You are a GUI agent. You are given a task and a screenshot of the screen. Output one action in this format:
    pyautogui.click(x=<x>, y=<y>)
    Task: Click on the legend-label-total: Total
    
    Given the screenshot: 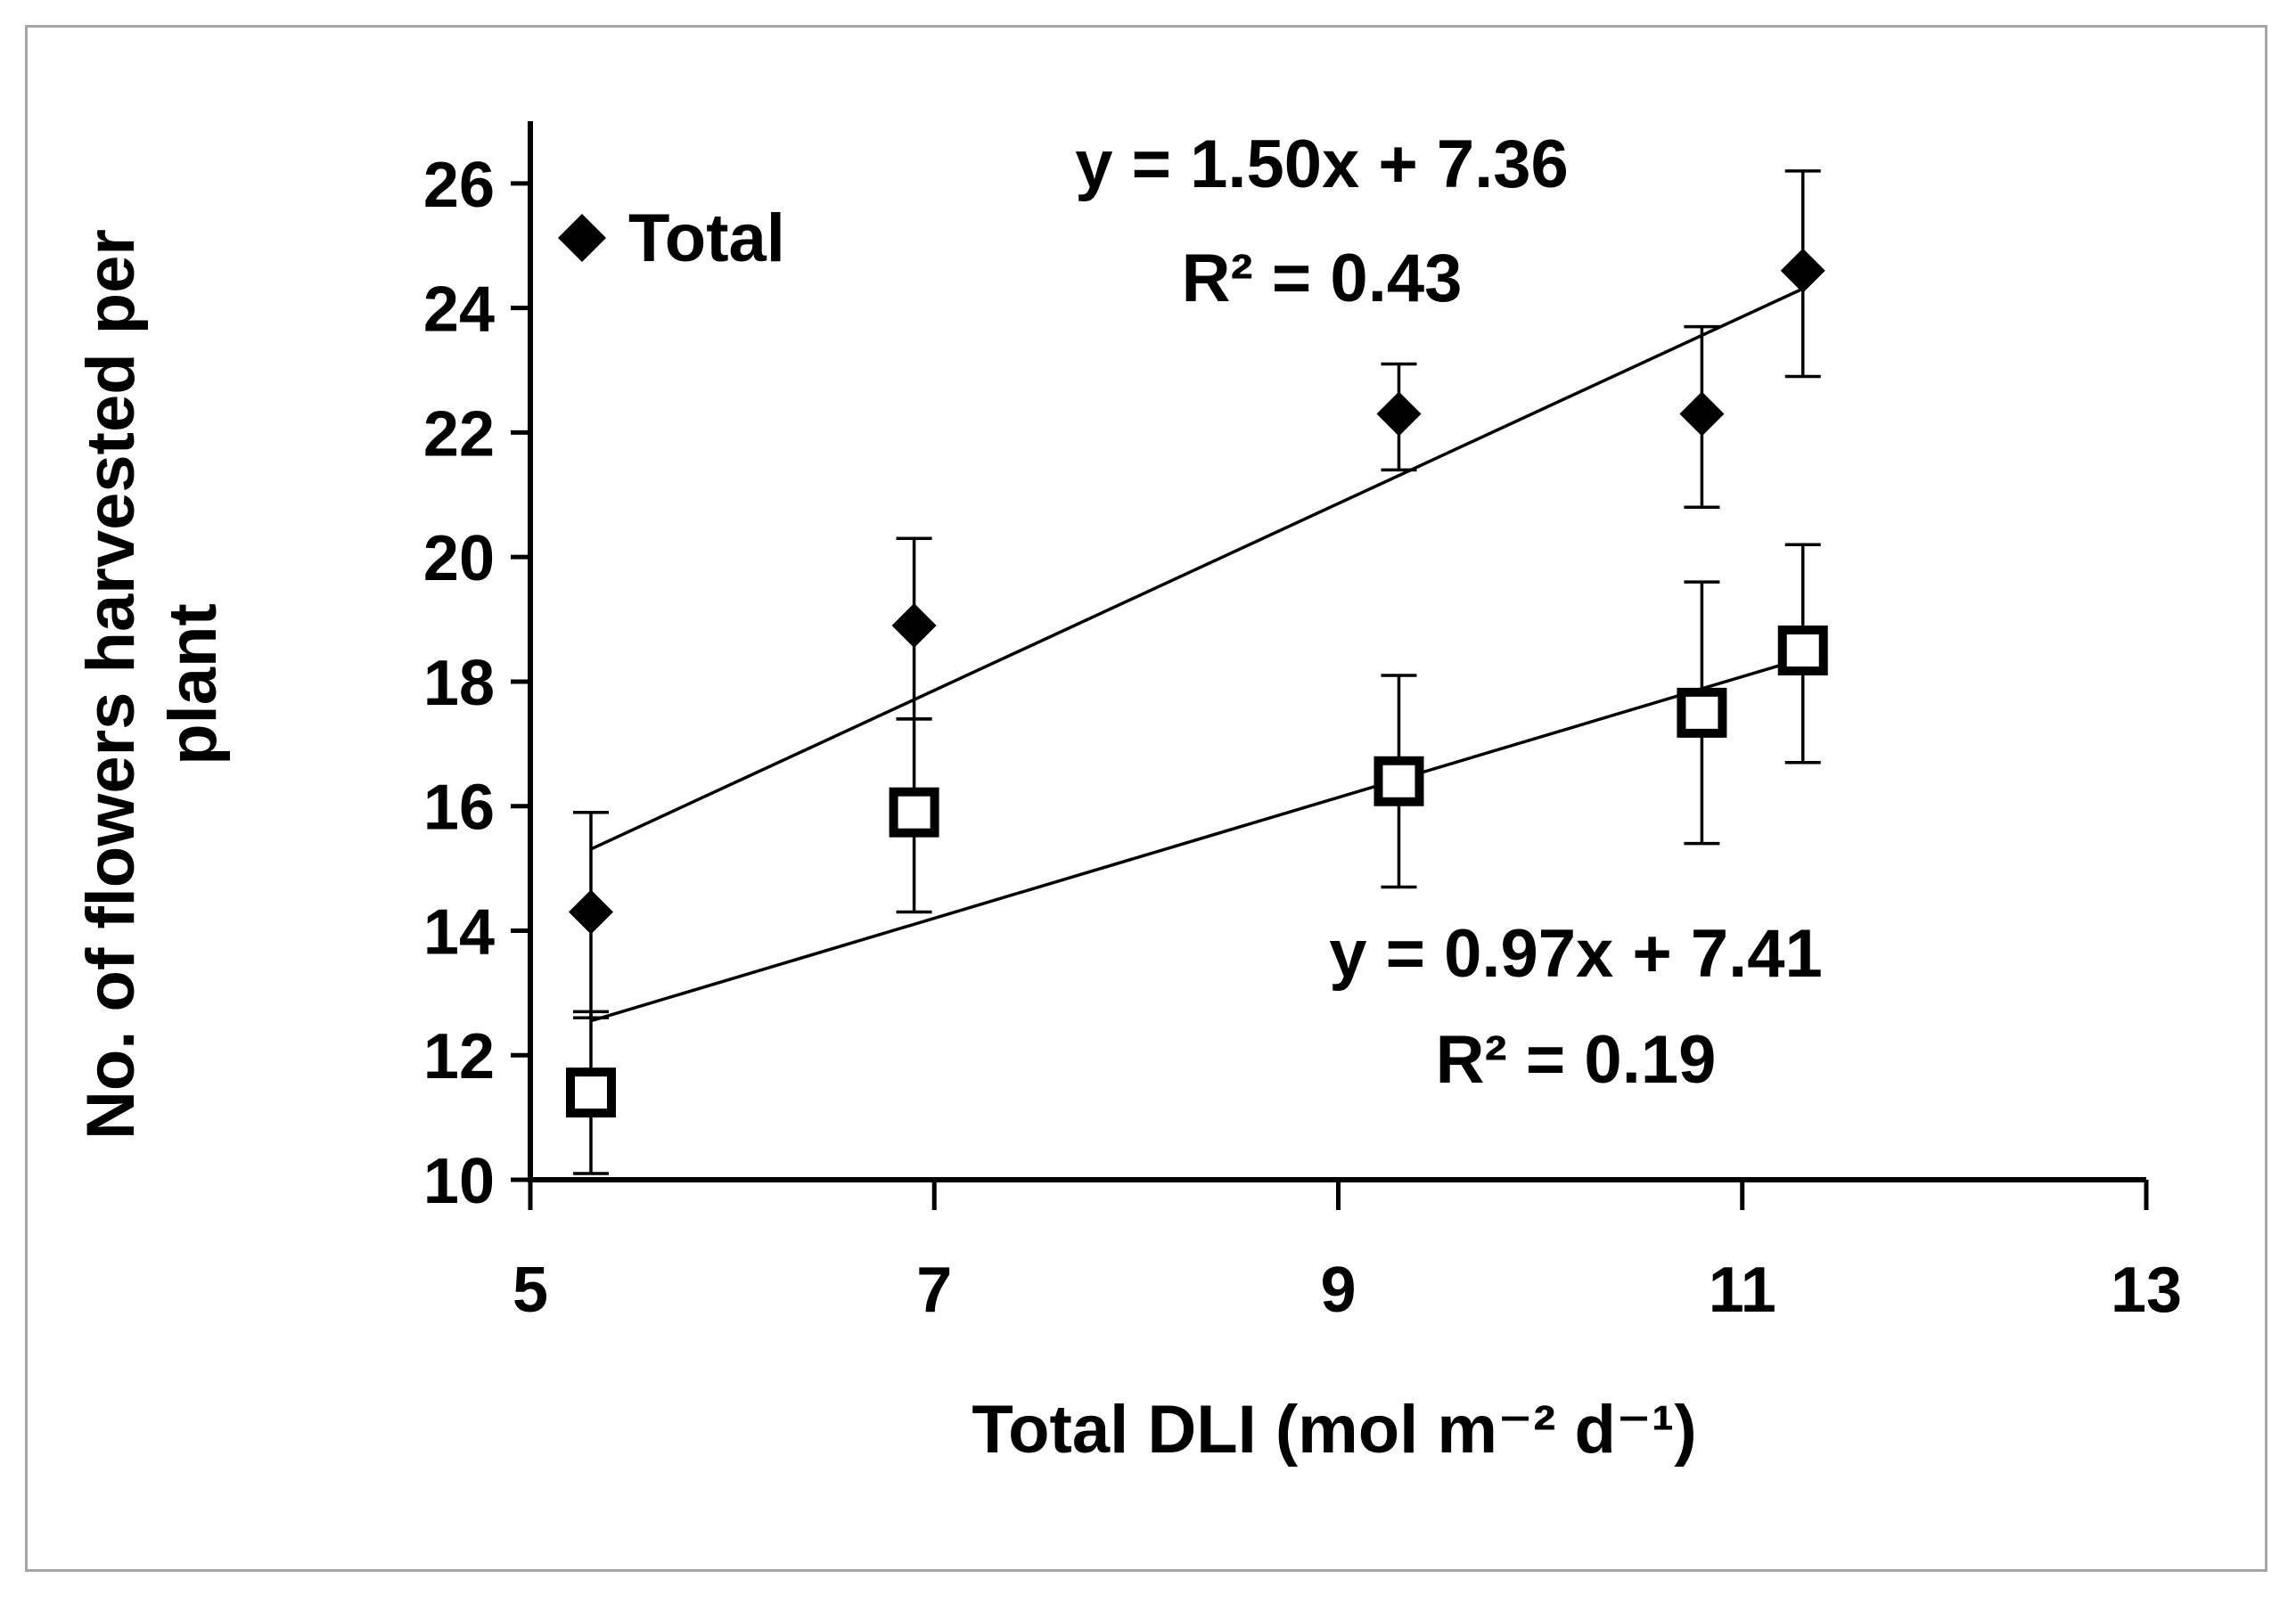 What is the action you would take?
    pyautogui.click(x=706, y=238)
    